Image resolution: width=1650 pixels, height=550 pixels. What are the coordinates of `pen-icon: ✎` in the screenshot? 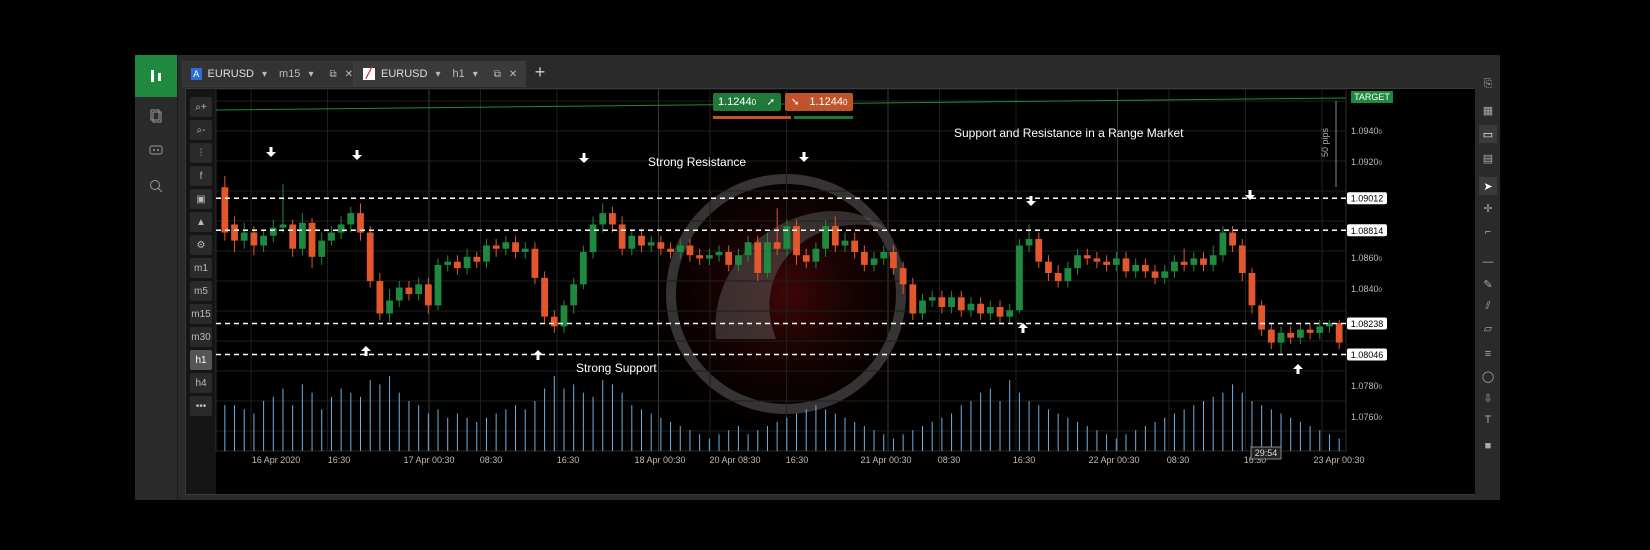 It's located at (1488, 284).